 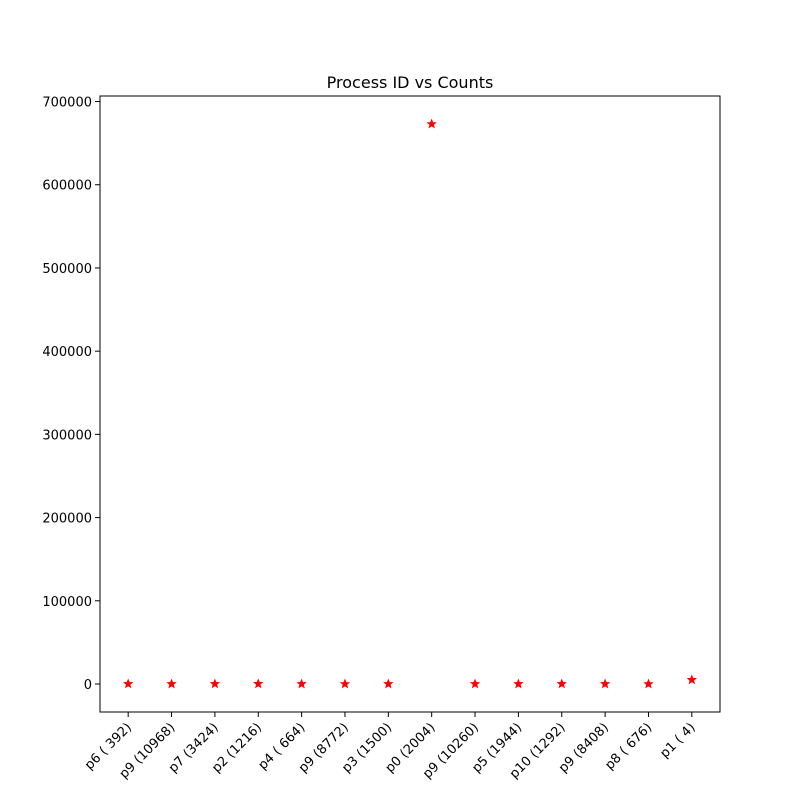 What do you see at coordinates (67, 352) in the screenshot?
I see `y-tick-label: 400000` at bounding box center [67, 352].